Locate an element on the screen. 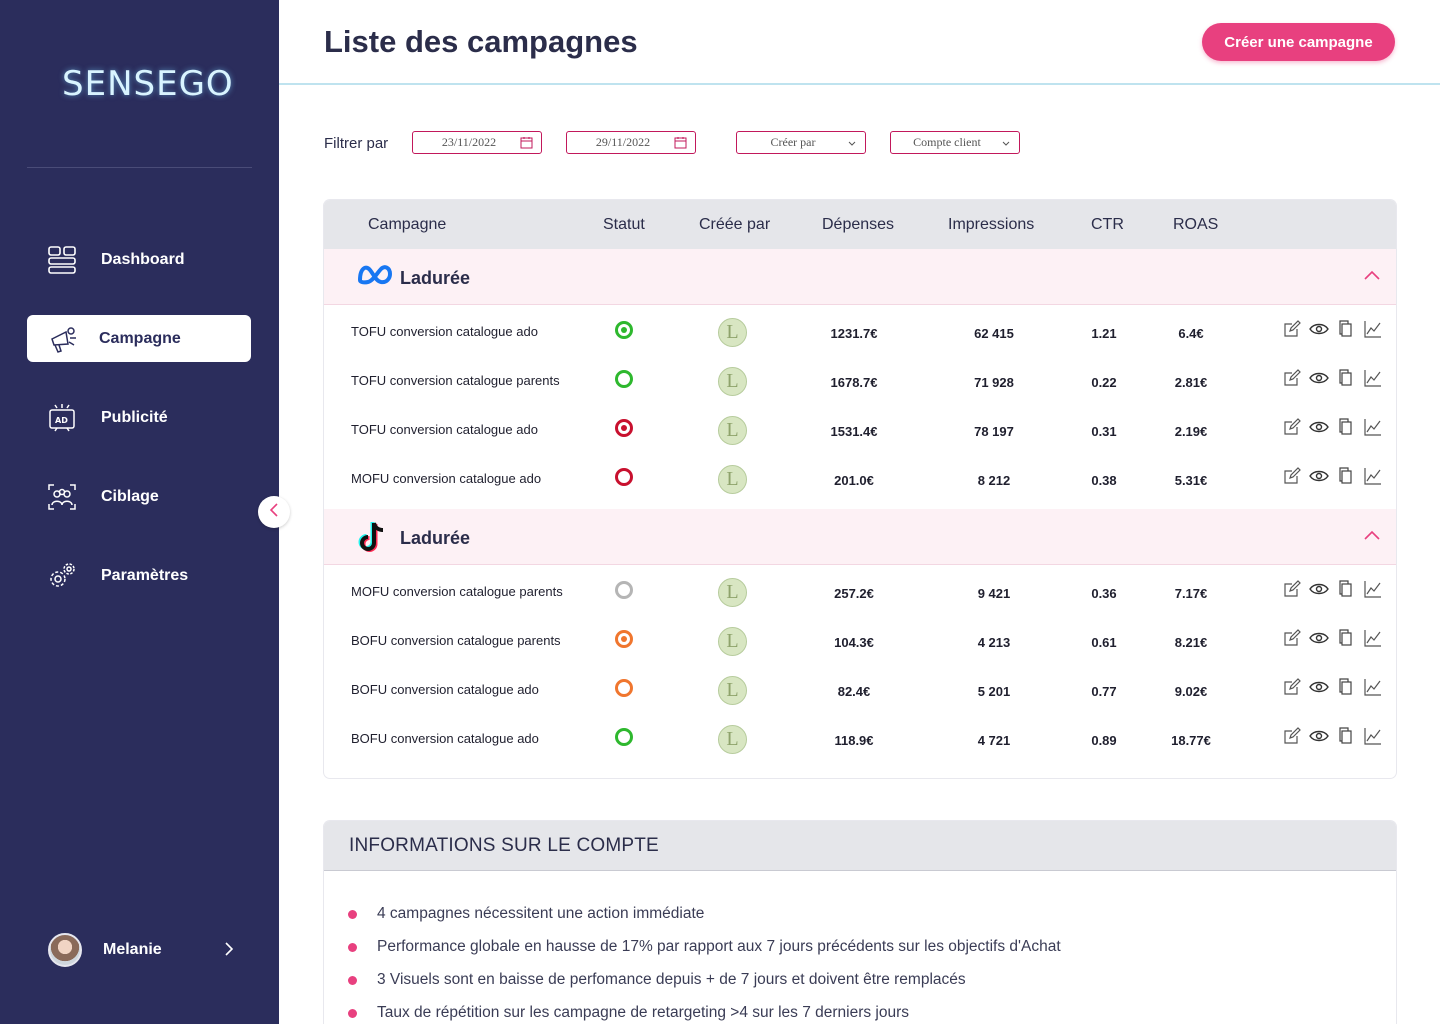  group-header-tiktok: Ladurée is located at coordinates (860, 537).